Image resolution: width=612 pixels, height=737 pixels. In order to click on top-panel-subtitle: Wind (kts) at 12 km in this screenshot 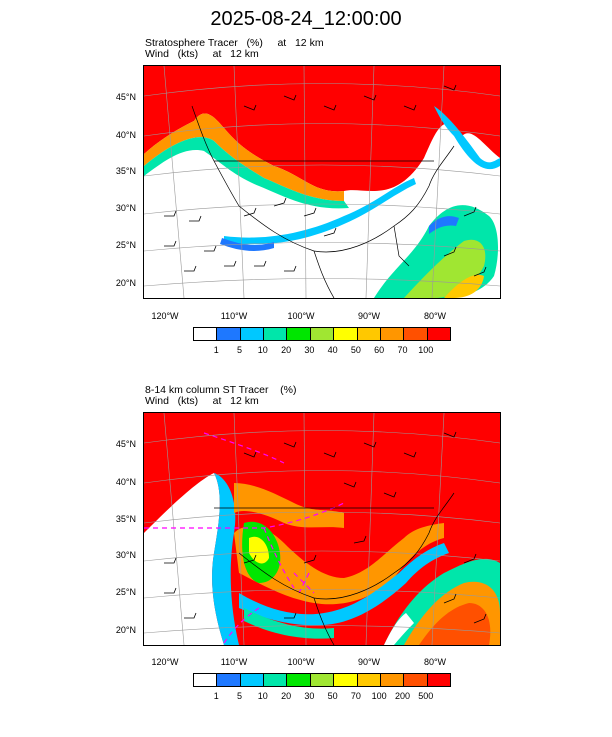, I will do `click(202, 54)`.